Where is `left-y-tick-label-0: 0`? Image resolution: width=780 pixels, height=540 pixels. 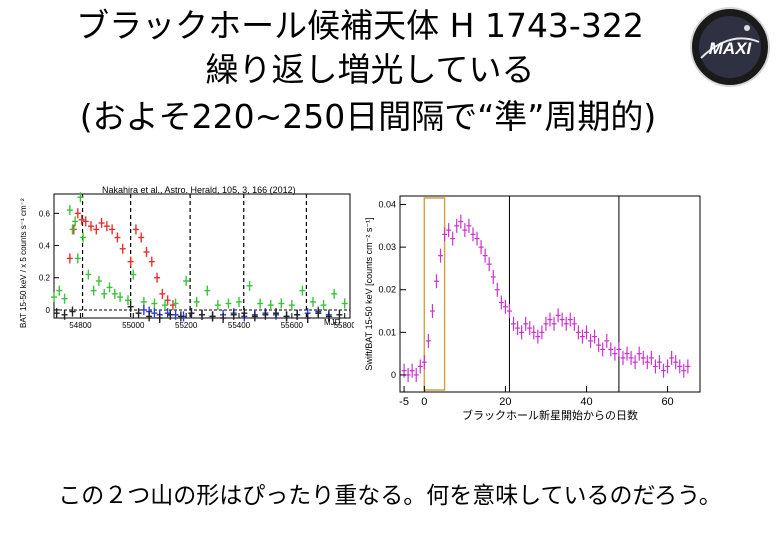
left-y-tick-label-0: 0 is located at coordinates (48, 310).